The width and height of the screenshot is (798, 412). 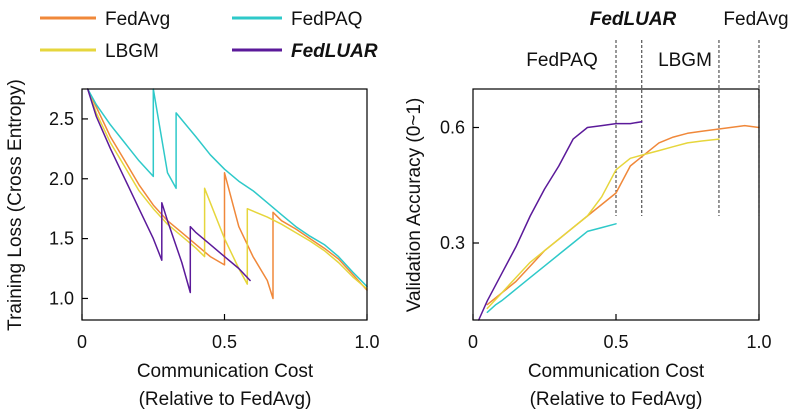 What do you see at coordinates (633, 19) in the screenshot?
I see `annotation-fedluar: FedLUAR` at bounding box center [633, 19].